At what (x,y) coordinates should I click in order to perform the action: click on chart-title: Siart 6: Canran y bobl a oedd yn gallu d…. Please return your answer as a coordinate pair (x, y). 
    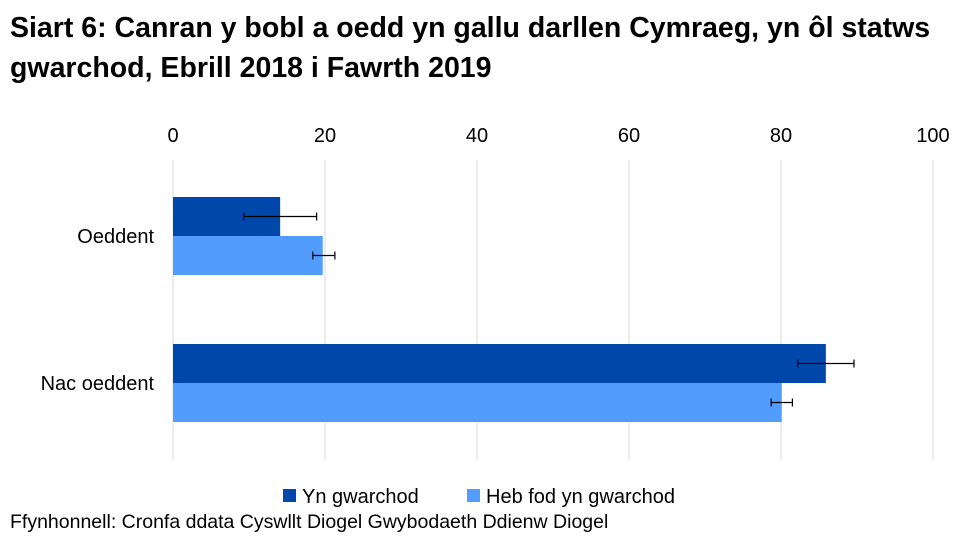
    Looking at the image, I should click on (470, 48).